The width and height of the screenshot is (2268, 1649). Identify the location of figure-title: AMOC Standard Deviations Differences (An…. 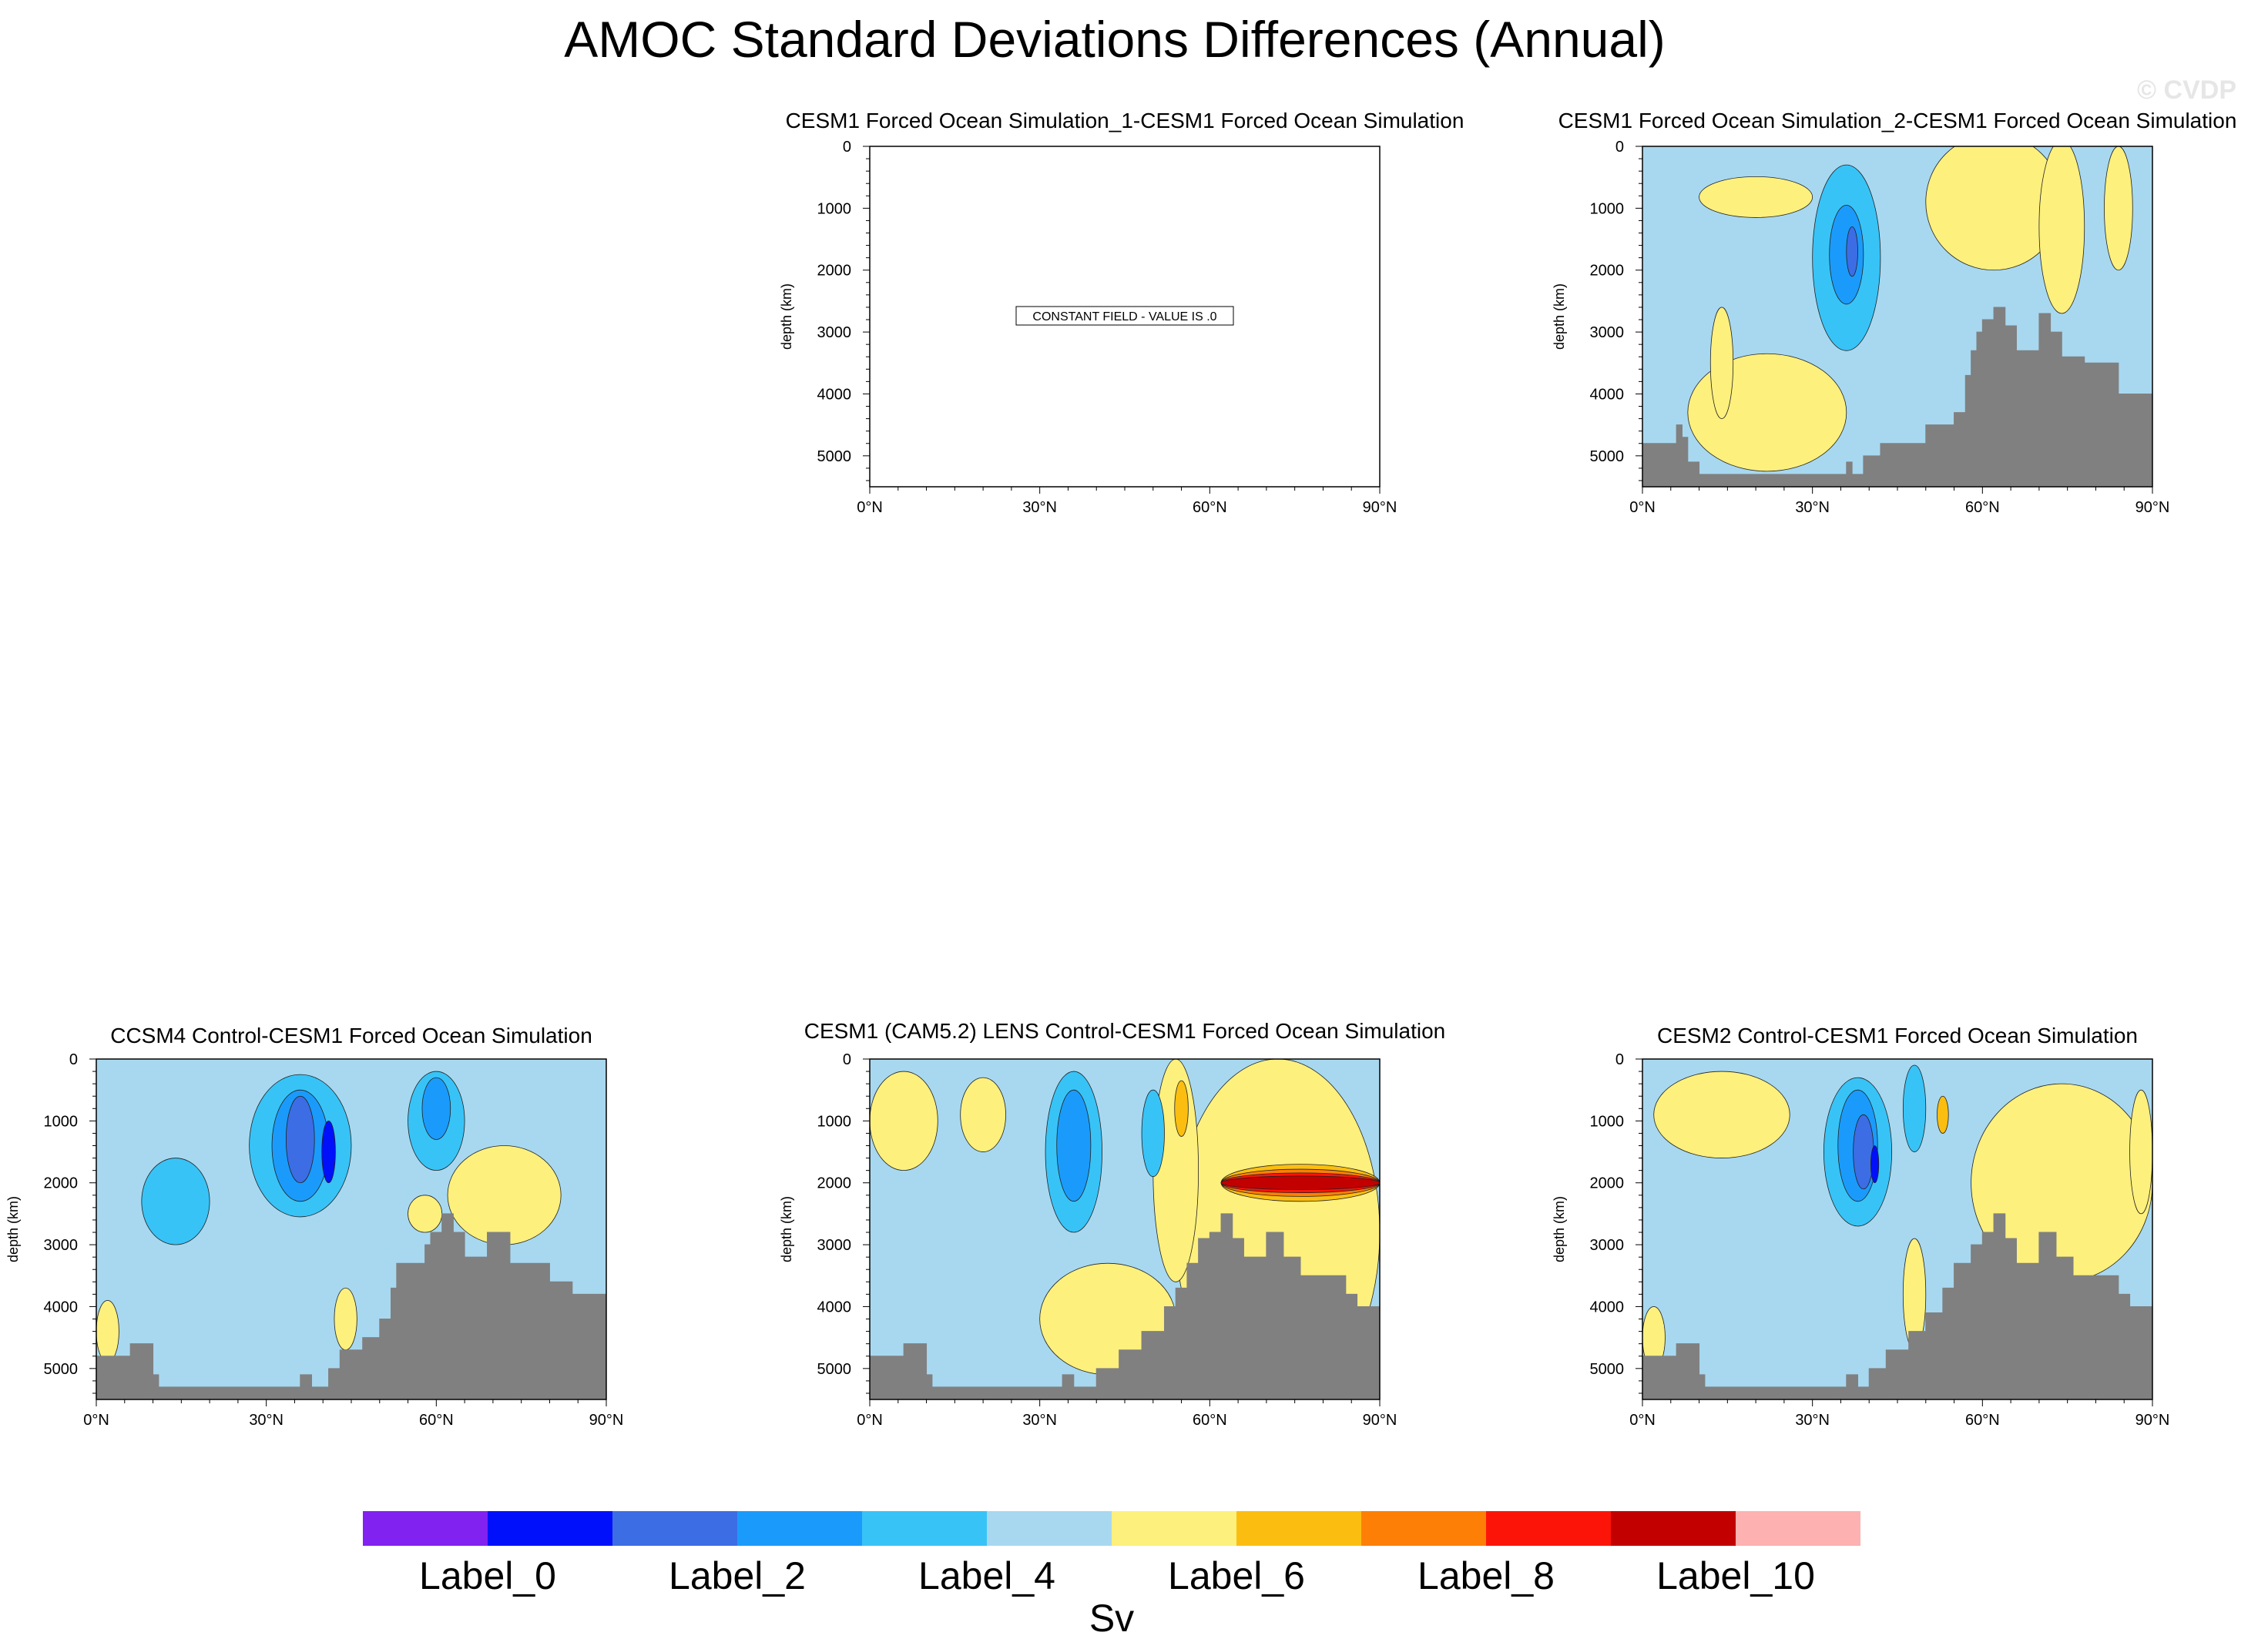
(1114, 39).